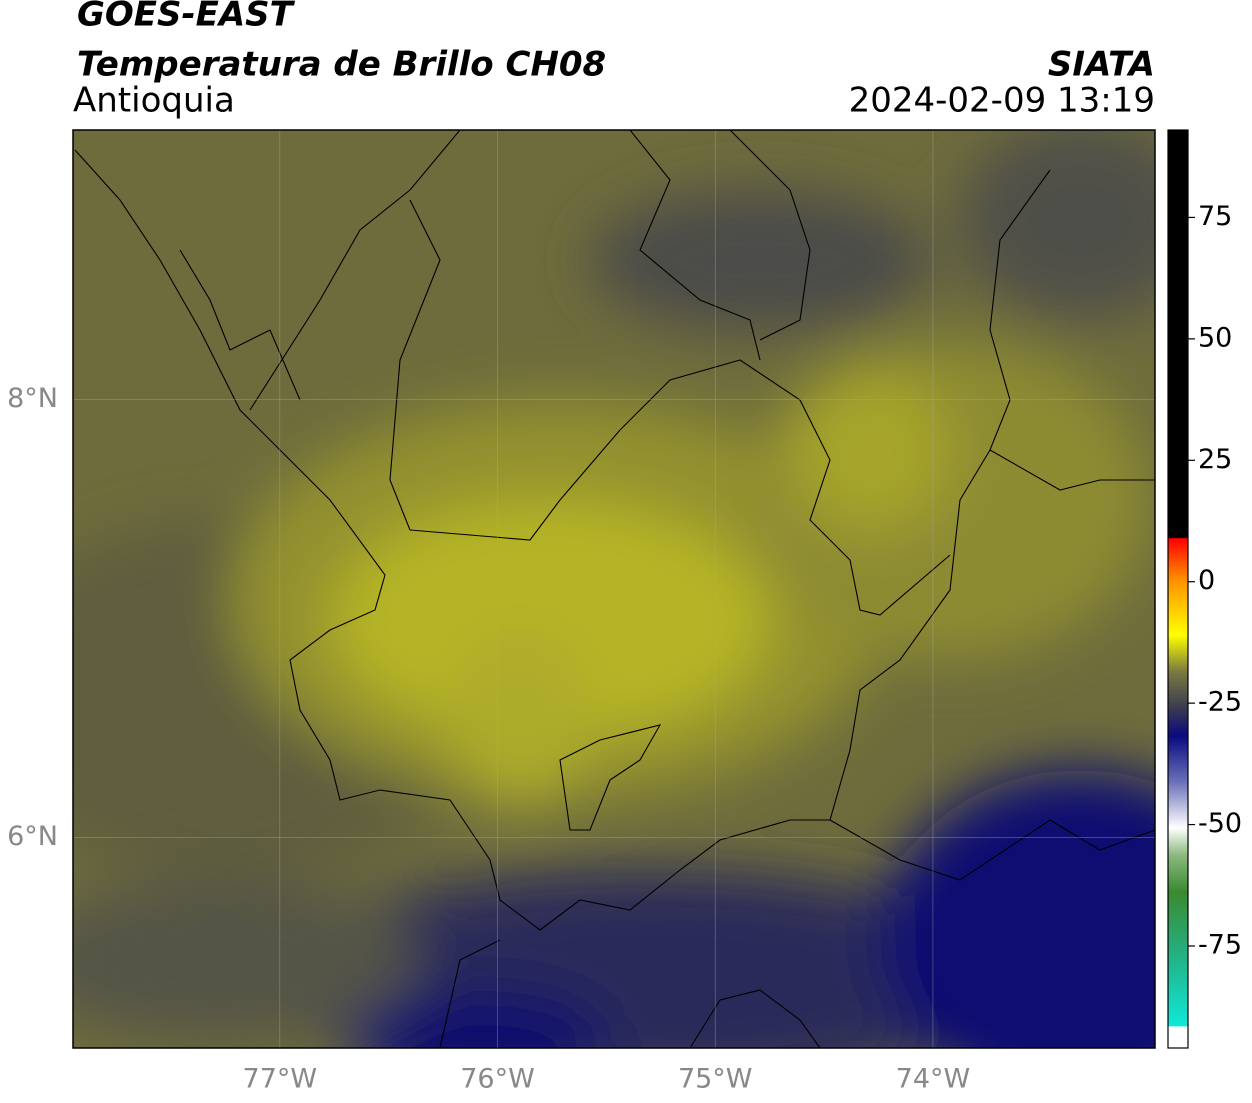 This screenshot has width=1252, height=1103. Describe the element at coordinates (715, 1079) in the screenshot. I see `x-tick-label: 75°W` at that location.